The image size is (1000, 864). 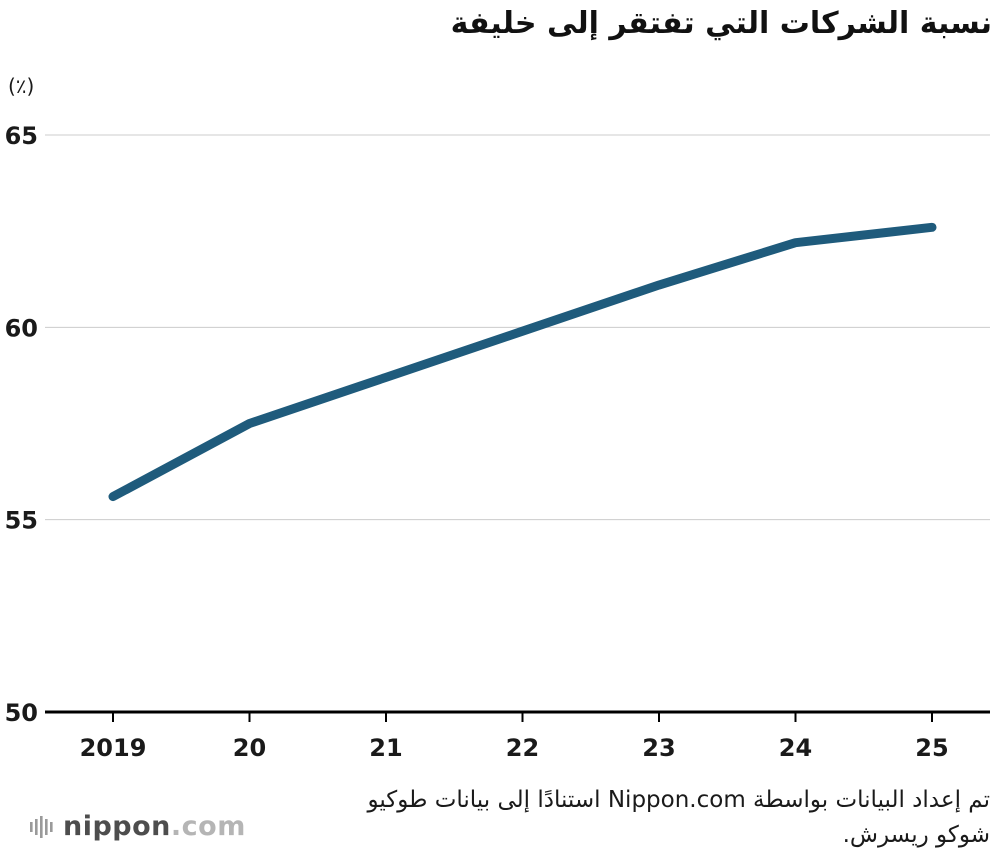 What do you see at coordinates (21, 521) in the screenshot?
I see `y-tick-label: 55` at bounding box center [21, 521].